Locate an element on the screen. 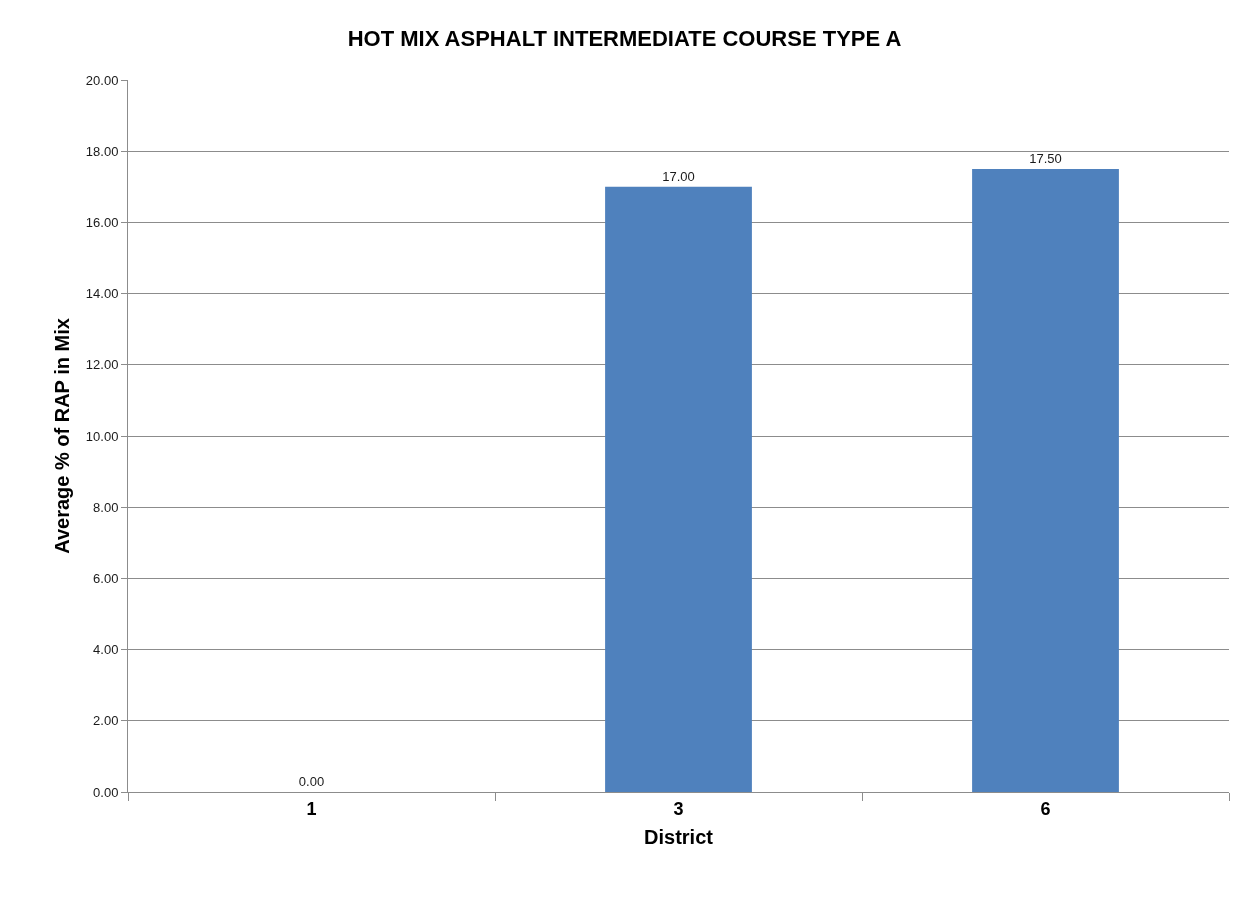 The width and height of the screenshot is (1249, 902). y-tick-label: 14.00 is located at coordinates (102, 294).